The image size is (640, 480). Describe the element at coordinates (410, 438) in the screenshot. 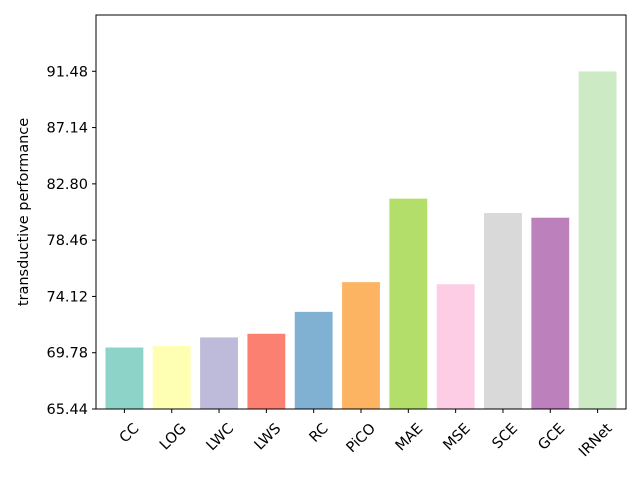

I see `x-tick-label: MAE` at that location.